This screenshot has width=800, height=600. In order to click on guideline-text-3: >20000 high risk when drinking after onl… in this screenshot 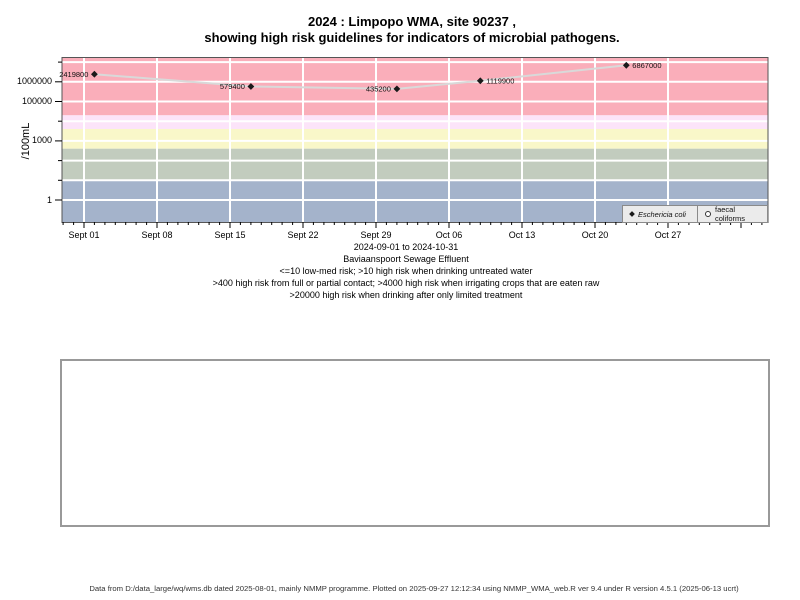, I will do `click(406, 295)`.